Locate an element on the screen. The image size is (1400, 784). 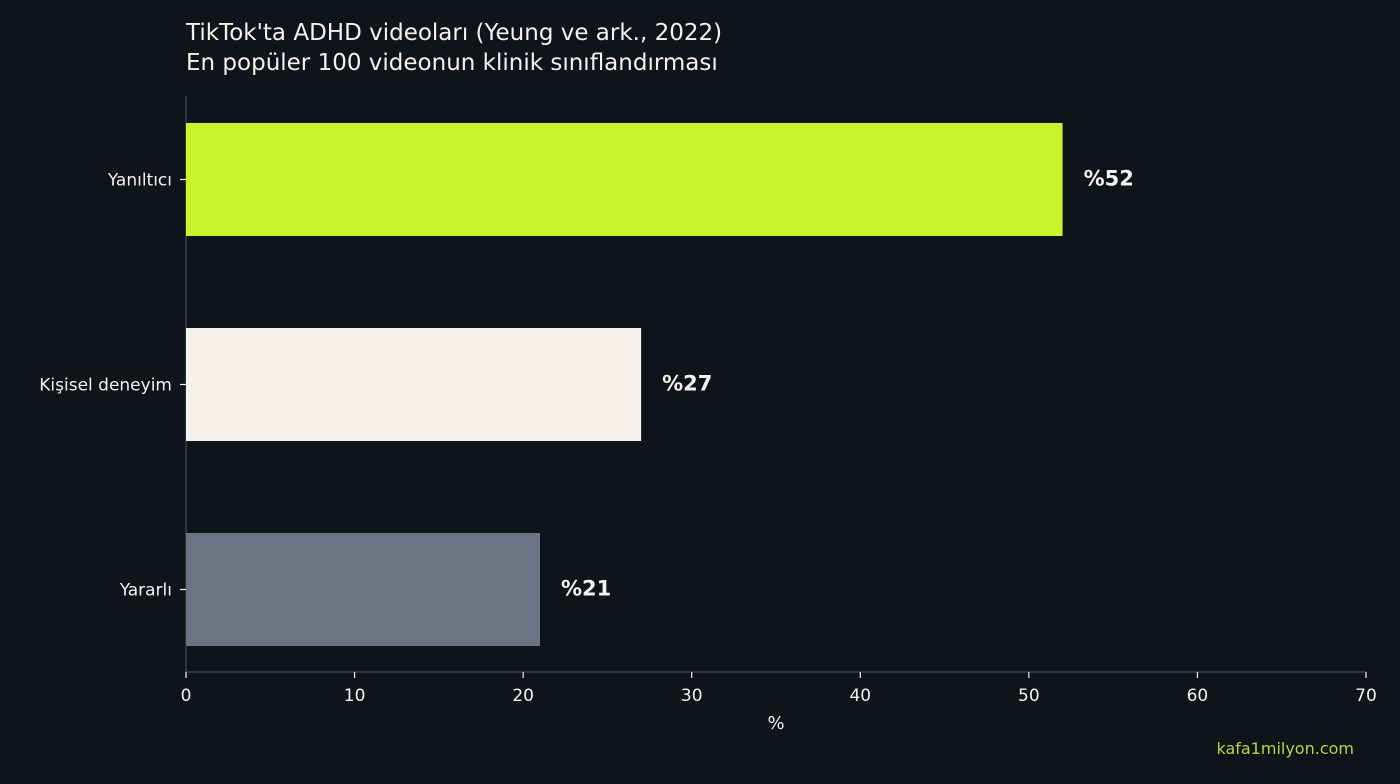
category-label: Yararlı is located at coordinates (145, 591).